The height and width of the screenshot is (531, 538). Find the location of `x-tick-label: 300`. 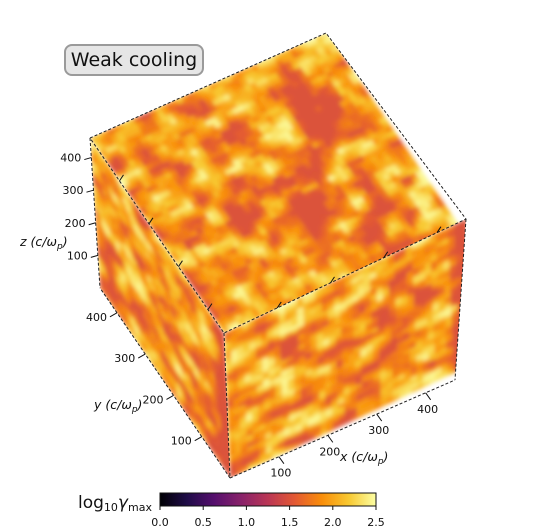

x-tick-label: 300 is located at coordinates (378, 430).